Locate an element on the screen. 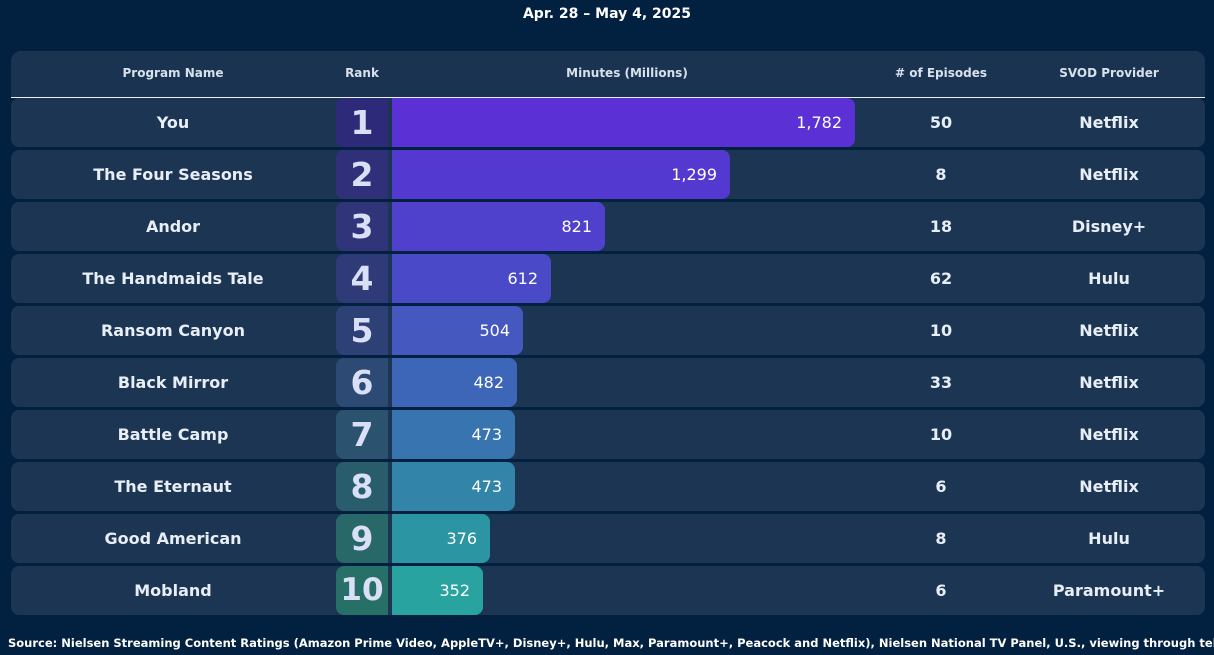 The height and width of the screenshot is (655, 1214). rank-number: 8 is located at coordinates (362, 486).